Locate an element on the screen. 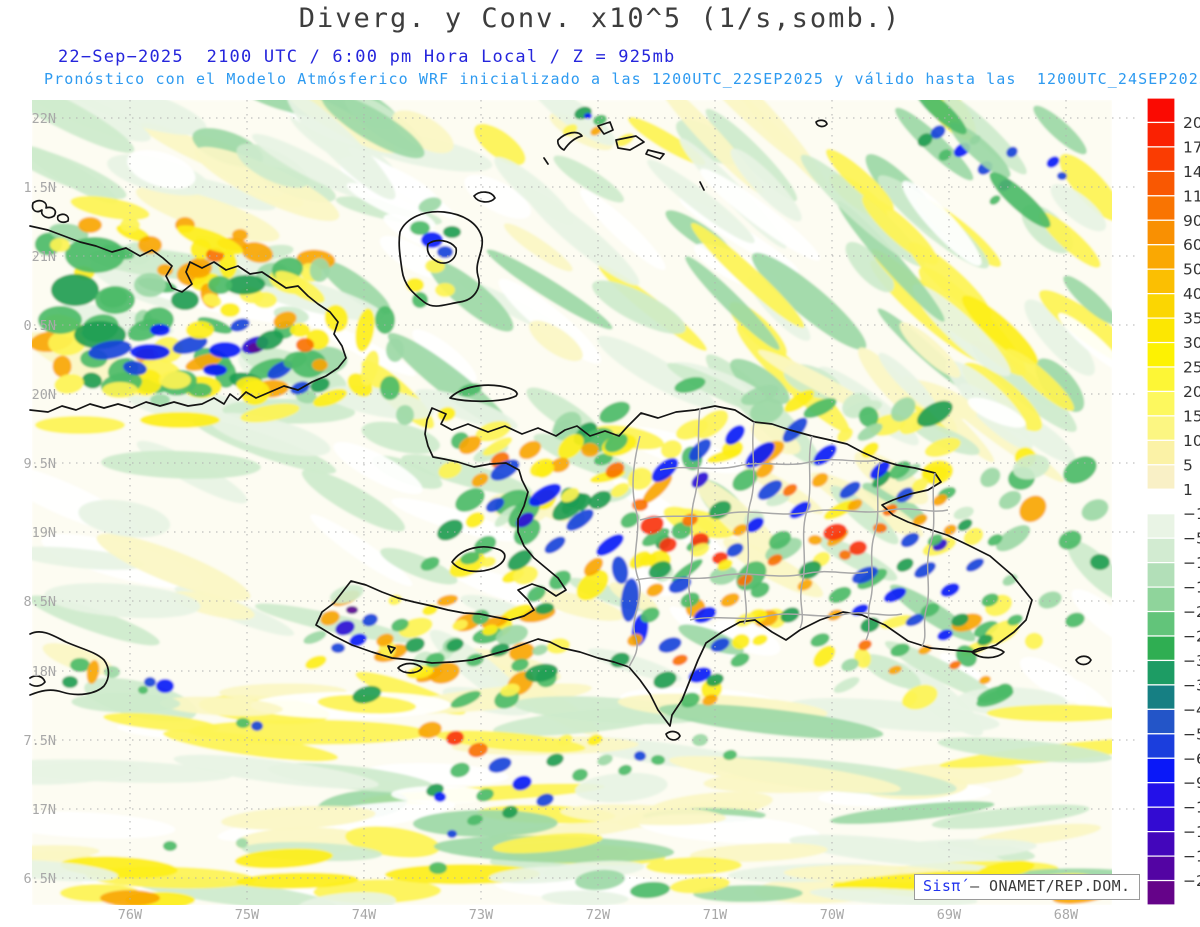 The height and width of the screenshot is (927, 1200). coastline-gonave is located at coordinates (478, 559).